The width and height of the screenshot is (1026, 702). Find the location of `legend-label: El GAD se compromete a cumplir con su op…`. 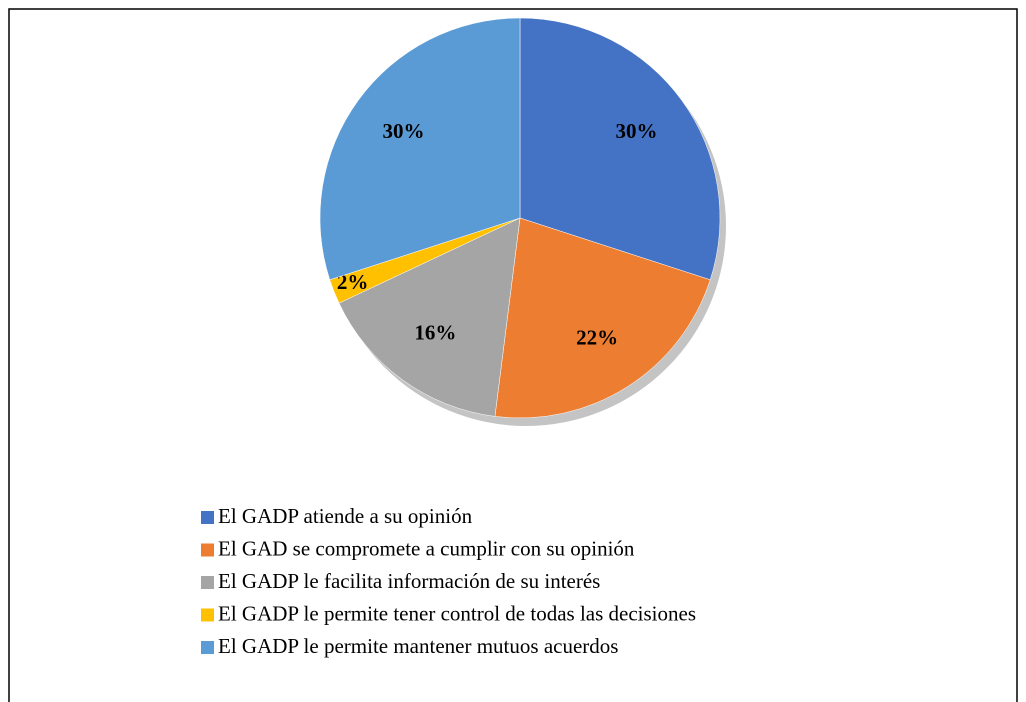

legend-label: El GAD se compromete a cumplir con su op… is located at coordinates (426, 548).